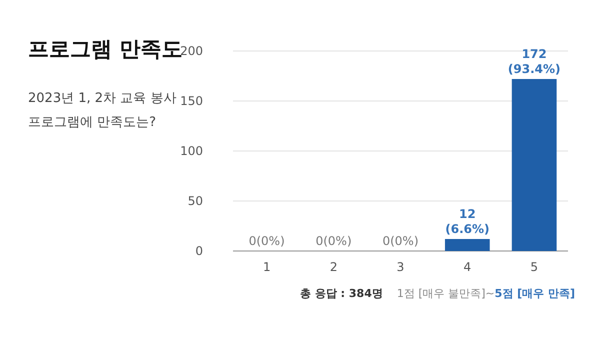 Image resolution: width=600 pixels, height=347 pixels. I want to click on x-tick-label: 4, so click(468, 267).